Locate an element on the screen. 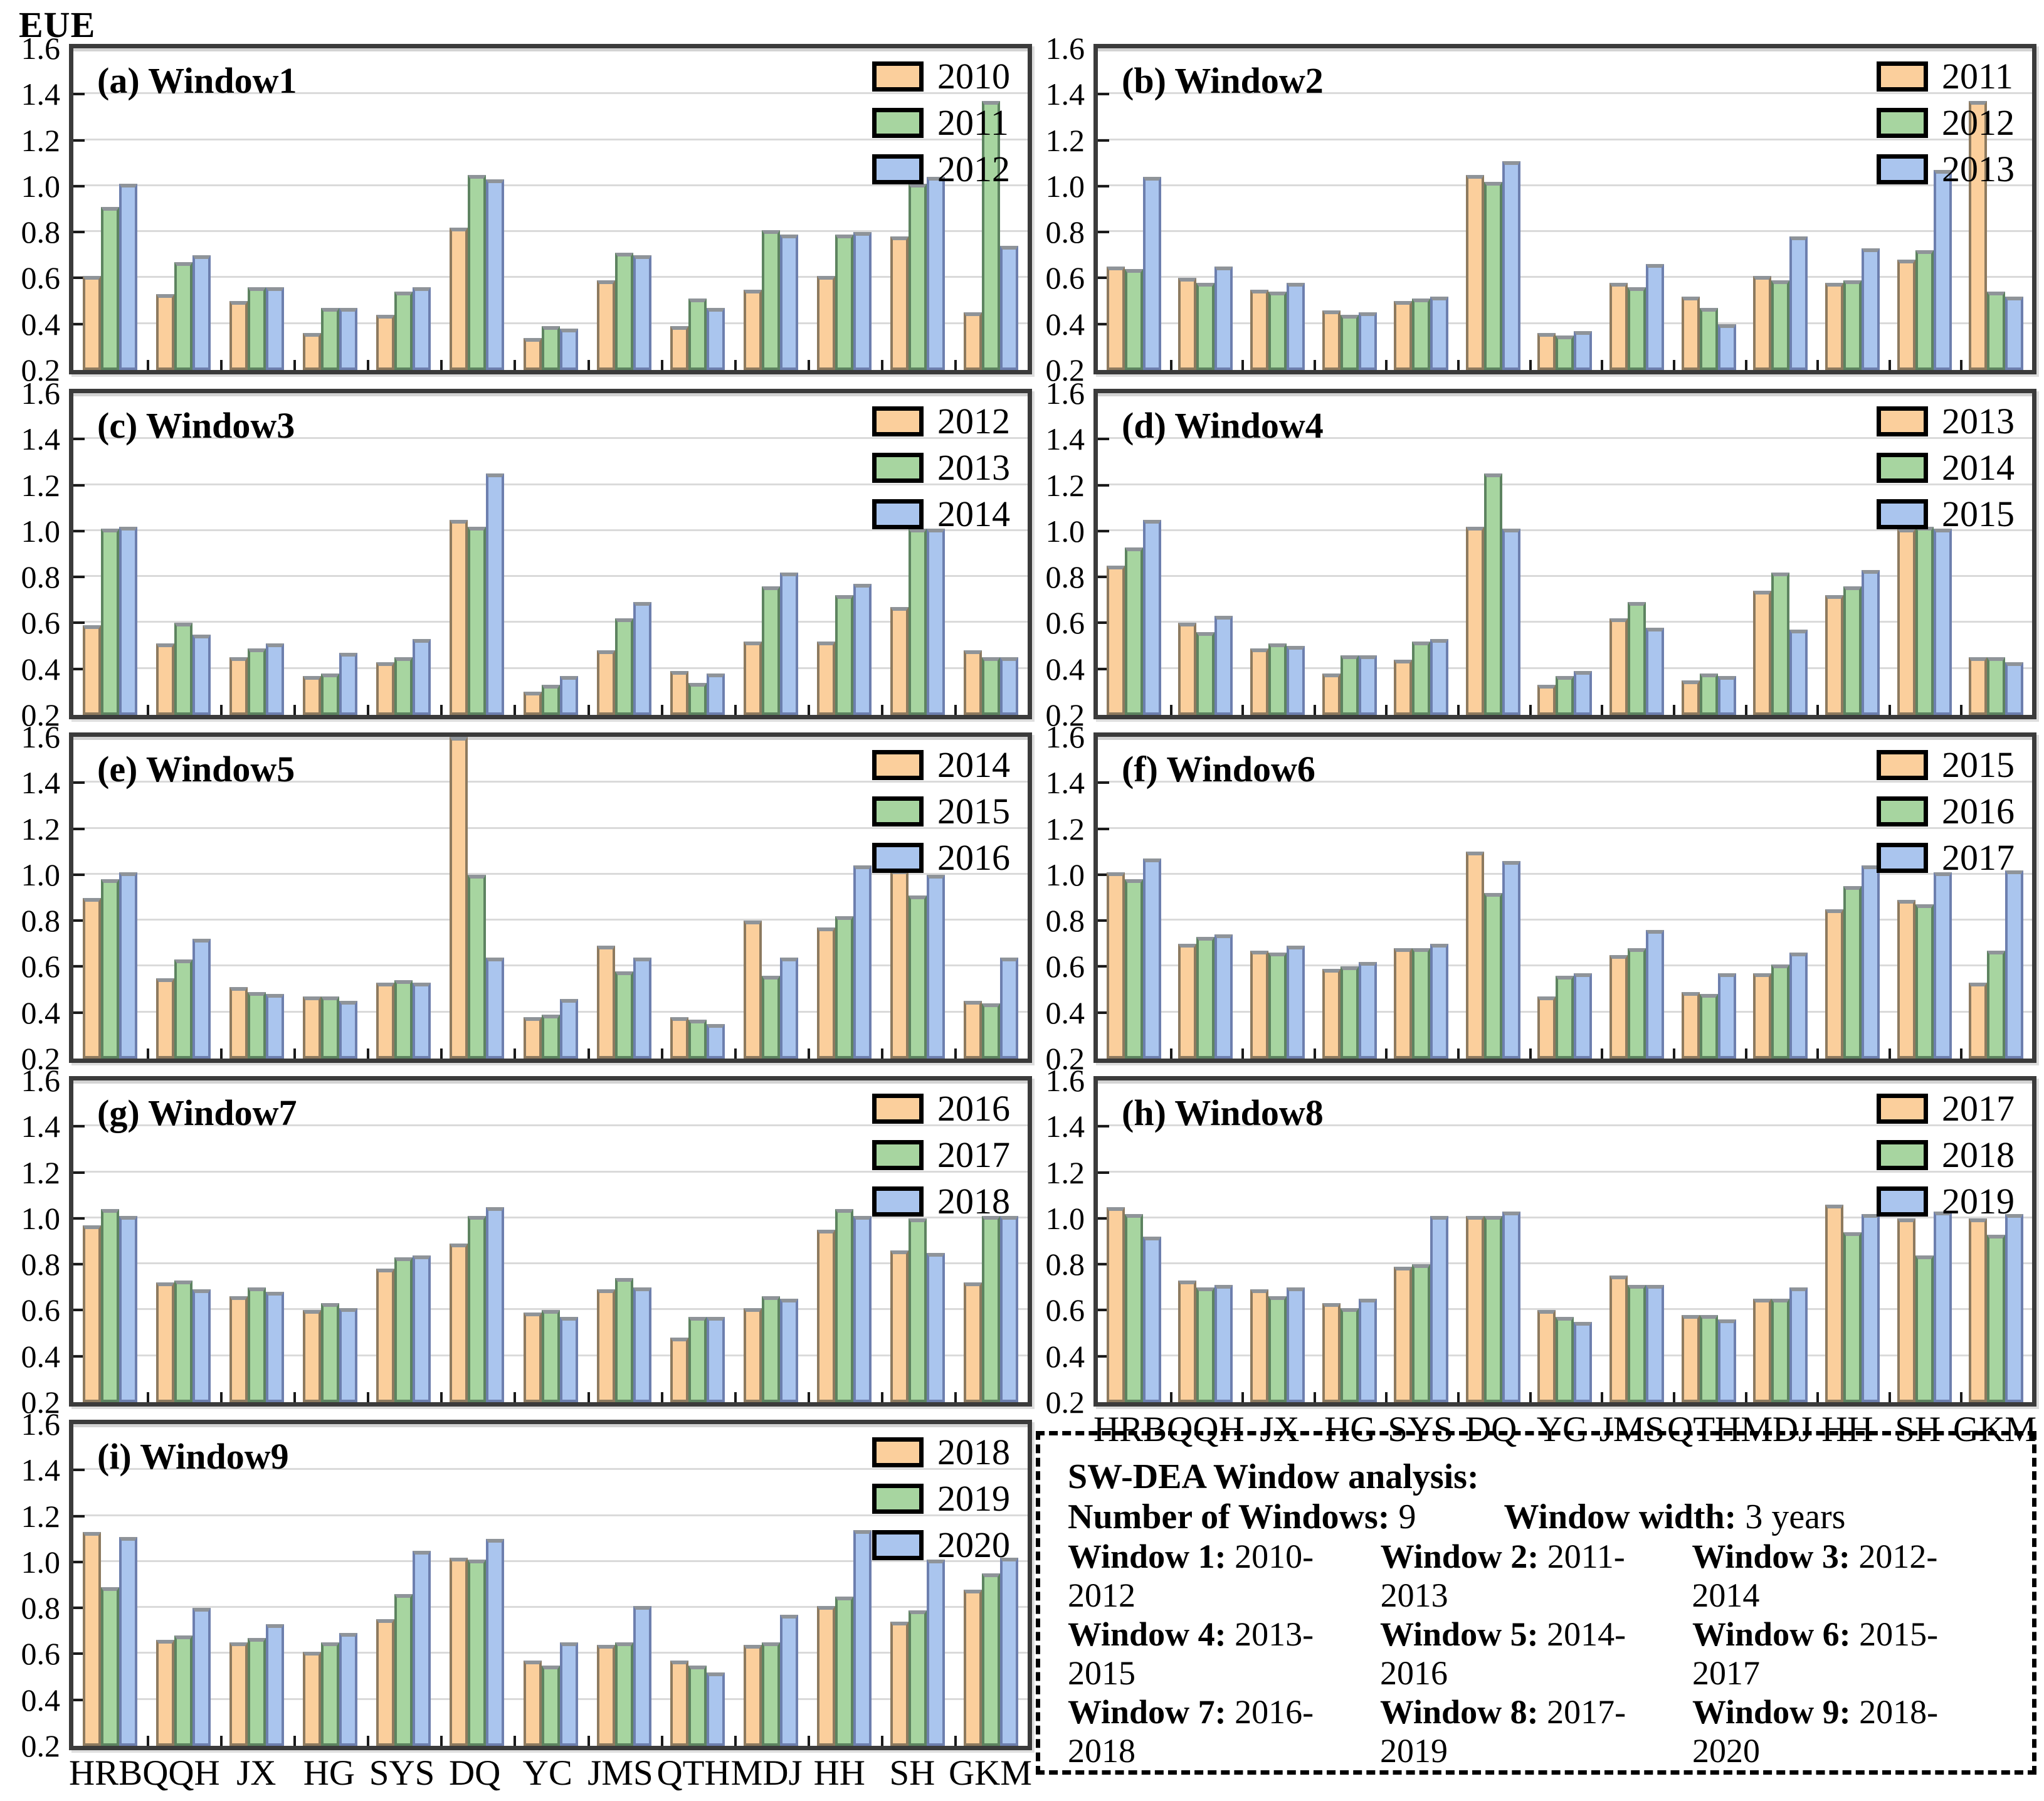  legend-item: 2011 is located at coordinates (1946, 76).